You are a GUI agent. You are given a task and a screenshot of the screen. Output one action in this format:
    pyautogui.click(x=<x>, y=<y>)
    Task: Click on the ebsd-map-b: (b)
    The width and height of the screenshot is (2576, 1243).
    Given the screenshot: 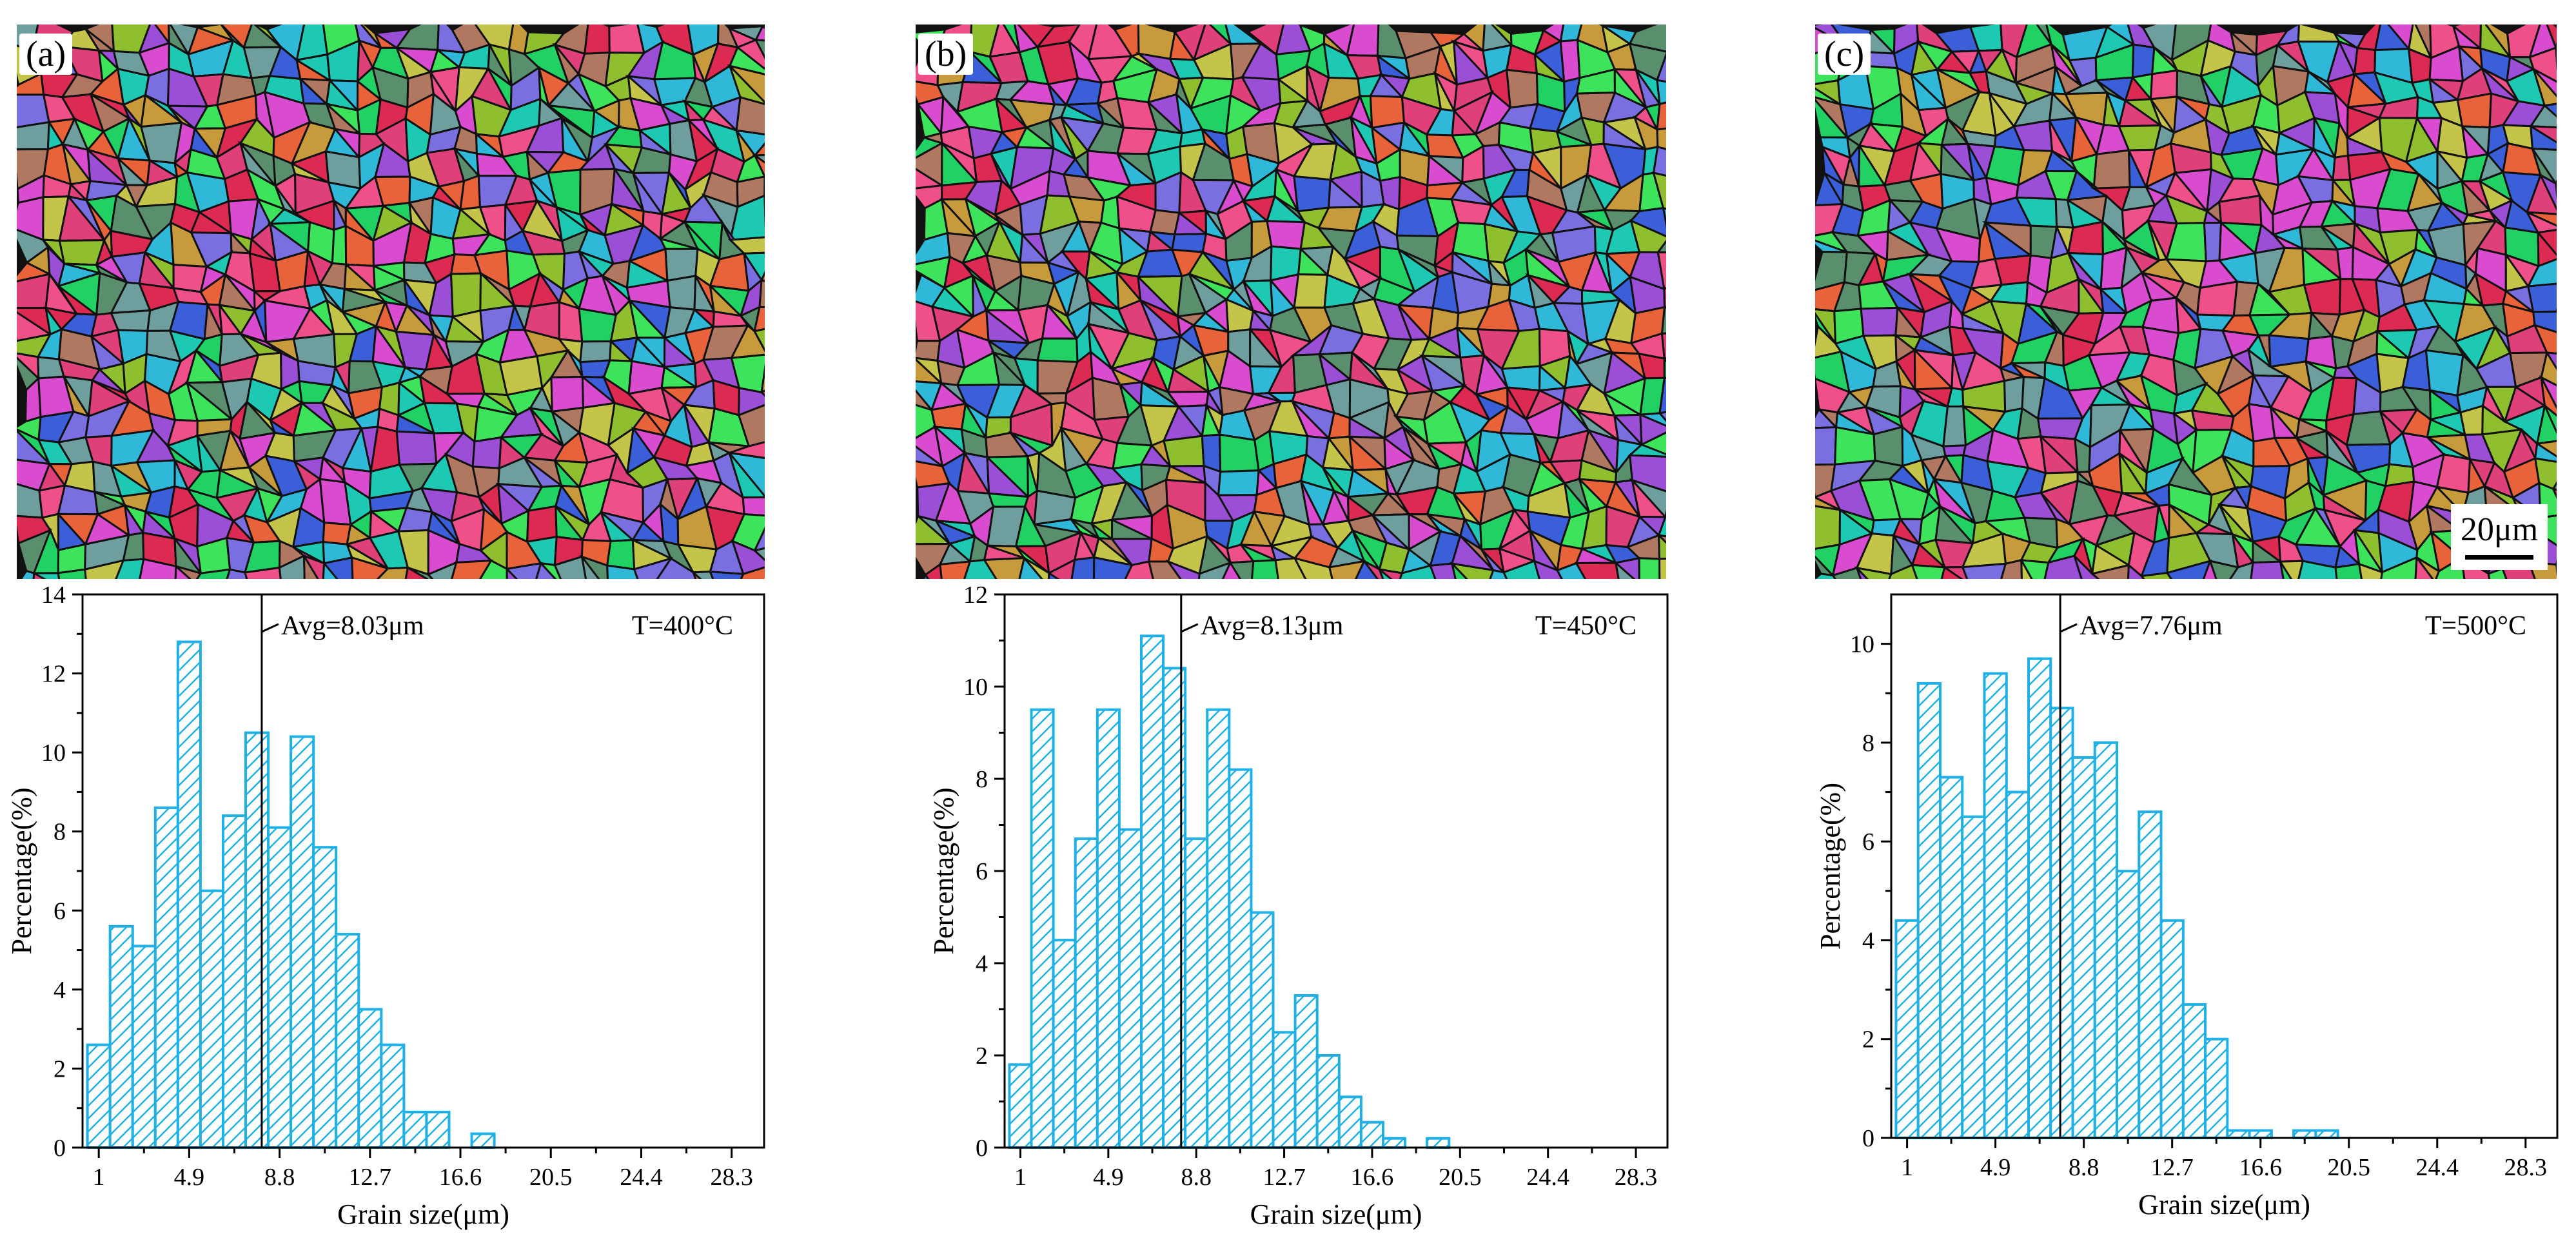 What is the action you would take?
    pyautogui.click(x=1291, y=301)
    